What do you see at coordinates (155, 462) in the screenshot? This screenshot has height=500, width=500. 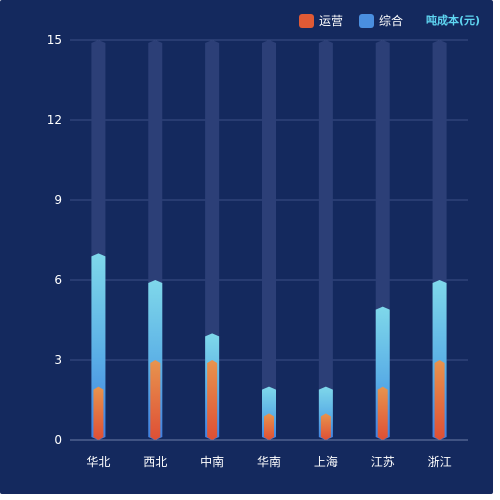 I see `x-tick-label-1: 西北` at bounding box center [155, 462].